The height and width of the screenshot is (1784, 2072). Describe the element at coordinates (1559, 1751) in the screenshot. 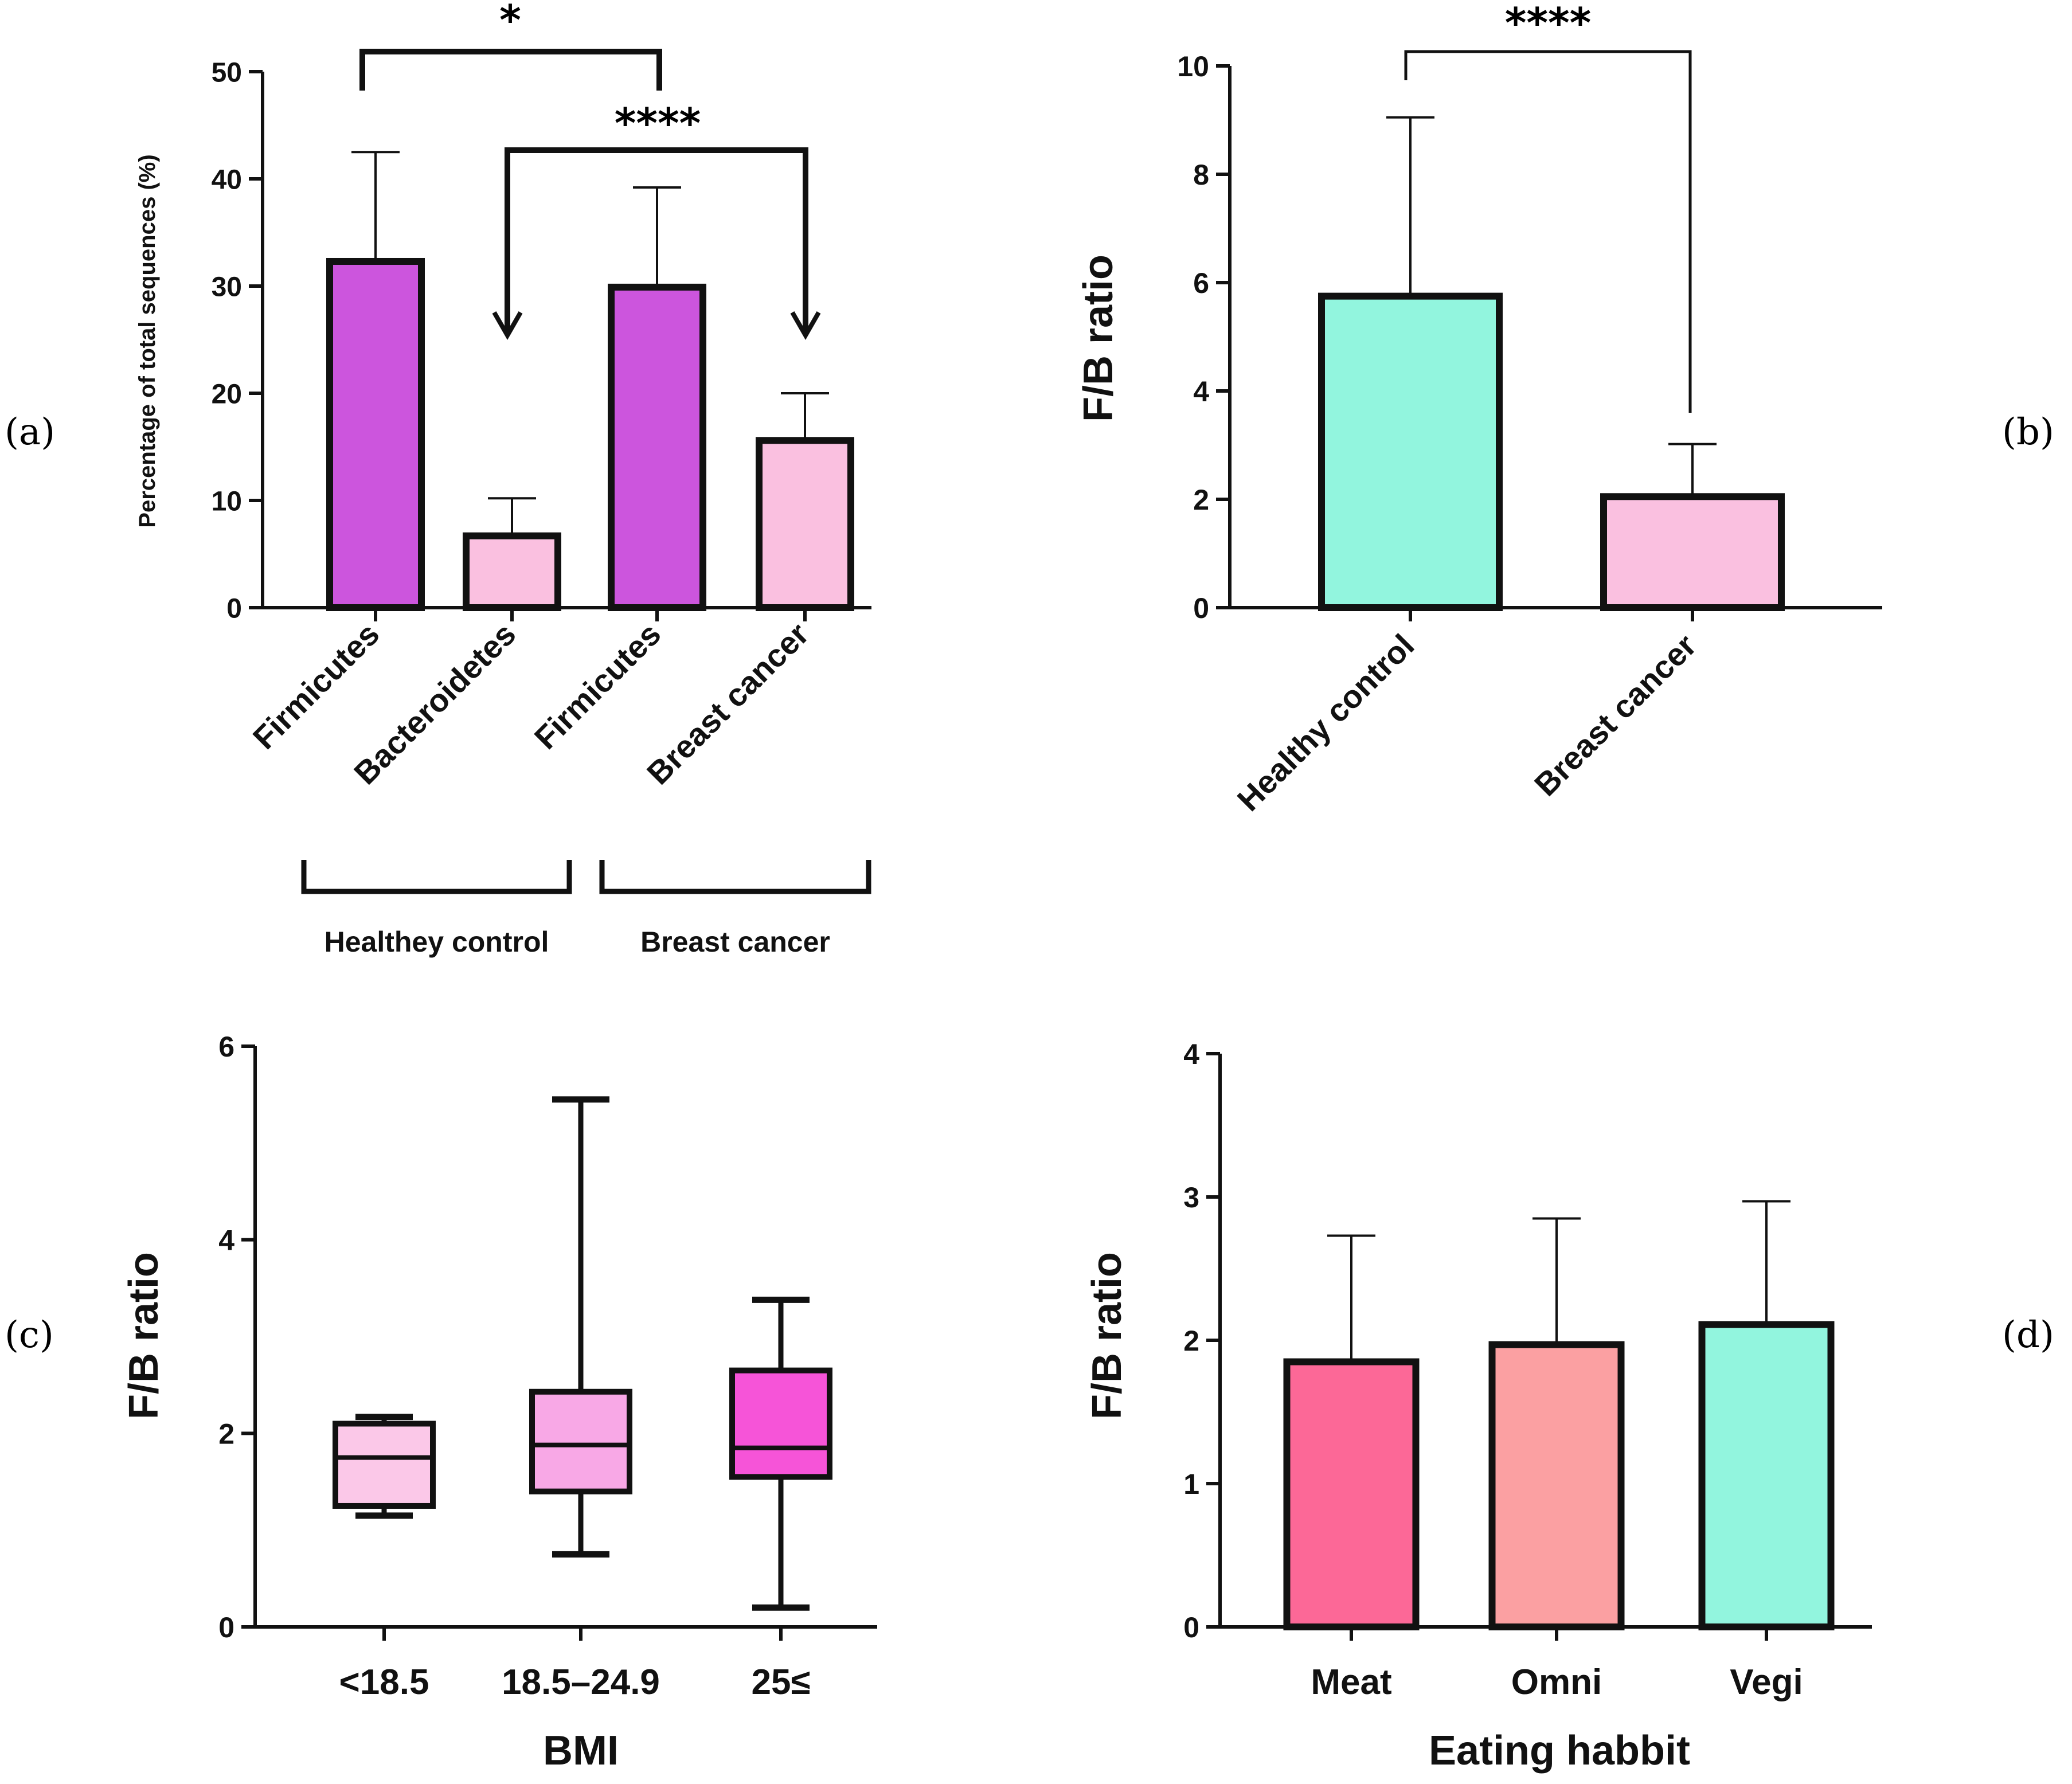

I see `x-axis-title: Eating habbit` at that location.